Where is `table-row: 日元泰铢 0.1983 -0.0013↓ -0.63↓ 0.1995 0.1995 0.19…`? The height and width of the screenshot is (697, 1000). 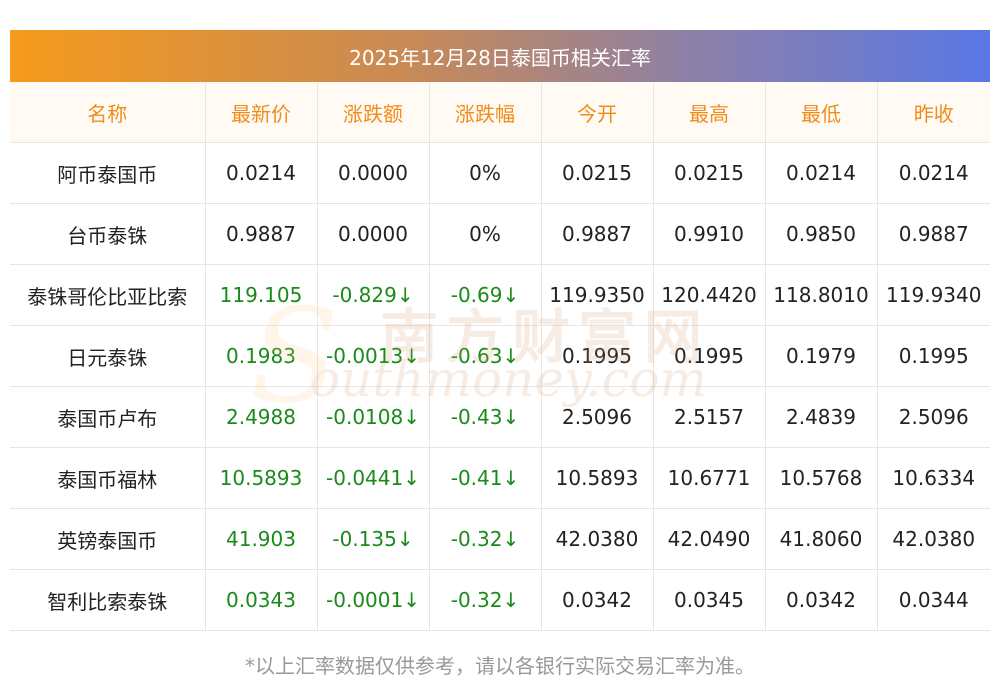 table-row: 日元泰铢 0.1983 -0.0013↓ -0.63↓ 0.1995 0.1995 0.19… is located at coordinates (500, 356).